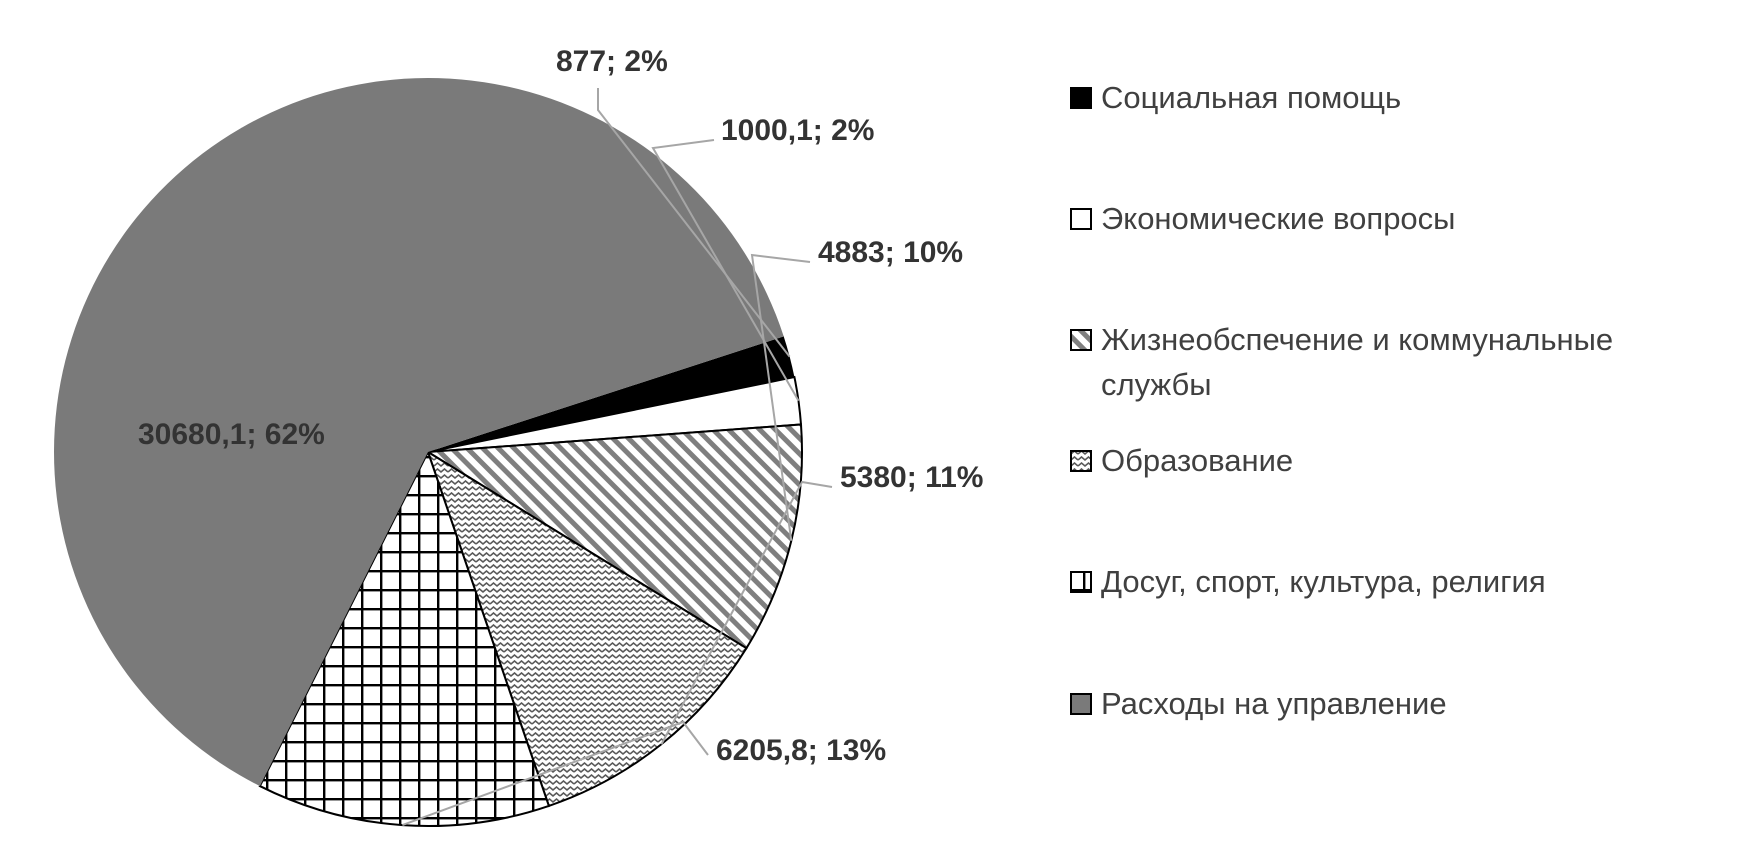 Image resolution: width=1755 pixels, height=868 pixels. Describe the element at coordinates (1251, 97) in the screenshot. I see `legend-label-1: Социальная помощь` at that location.